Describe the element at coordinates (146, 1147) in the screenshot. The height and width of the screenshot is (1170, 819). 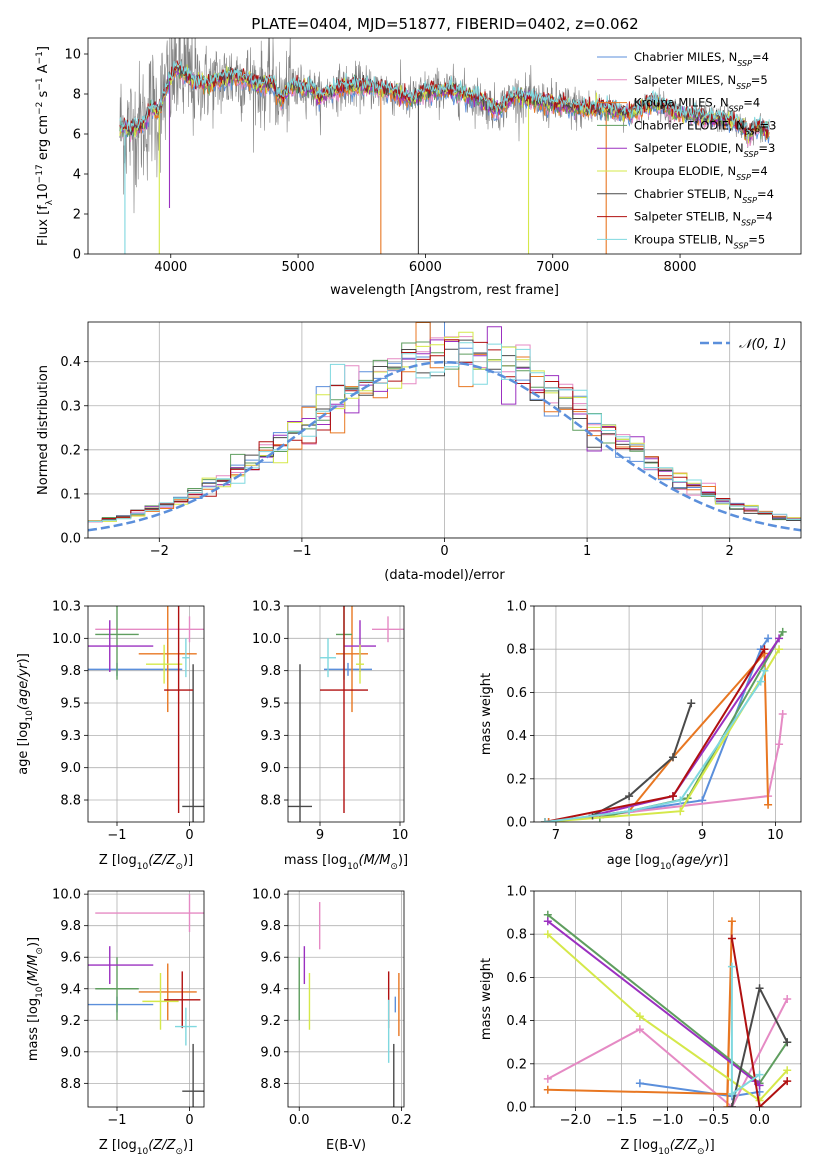
I see `x-axis-label: Z [log10(Z/Z⊙)]` at that location.